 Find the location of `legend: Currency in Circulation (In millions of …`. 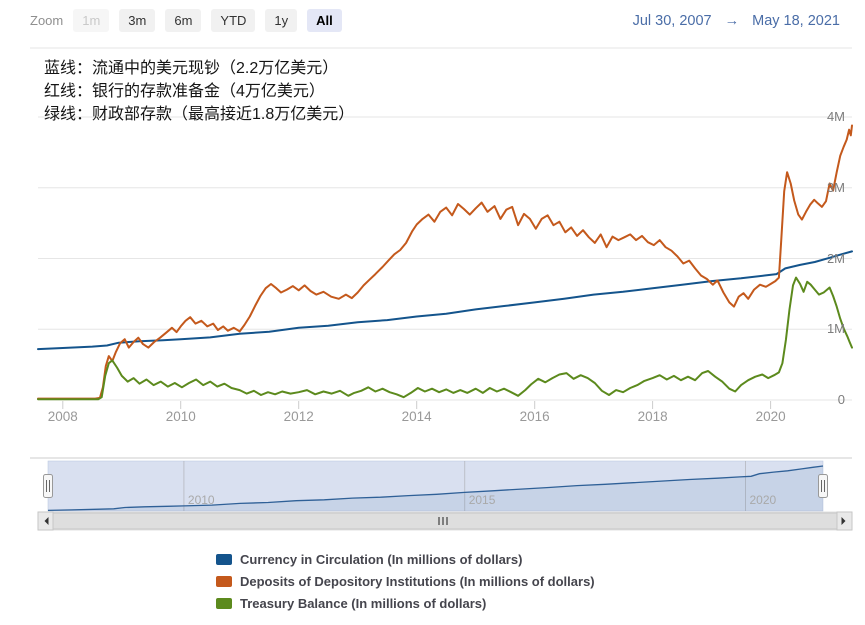

legend: Currency in Circulation (In millions of … is located at coordinates (405, 581).